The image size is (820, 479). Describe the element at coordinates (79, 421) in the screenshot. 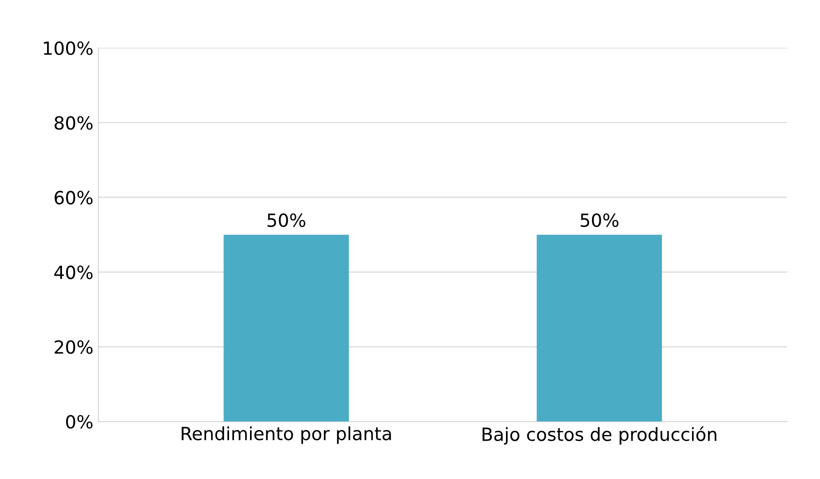

I see `y-tick-label: 0%` at that location.